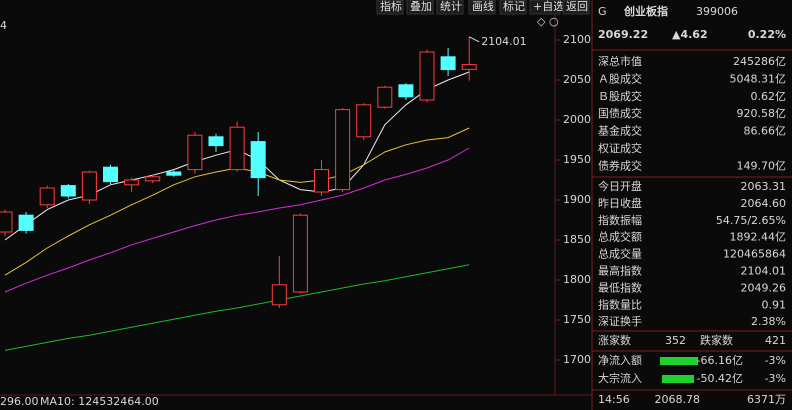 This screenshot has width=792, height=410. I want to click on row-label: Ｂ股成交, so click(620, 96).